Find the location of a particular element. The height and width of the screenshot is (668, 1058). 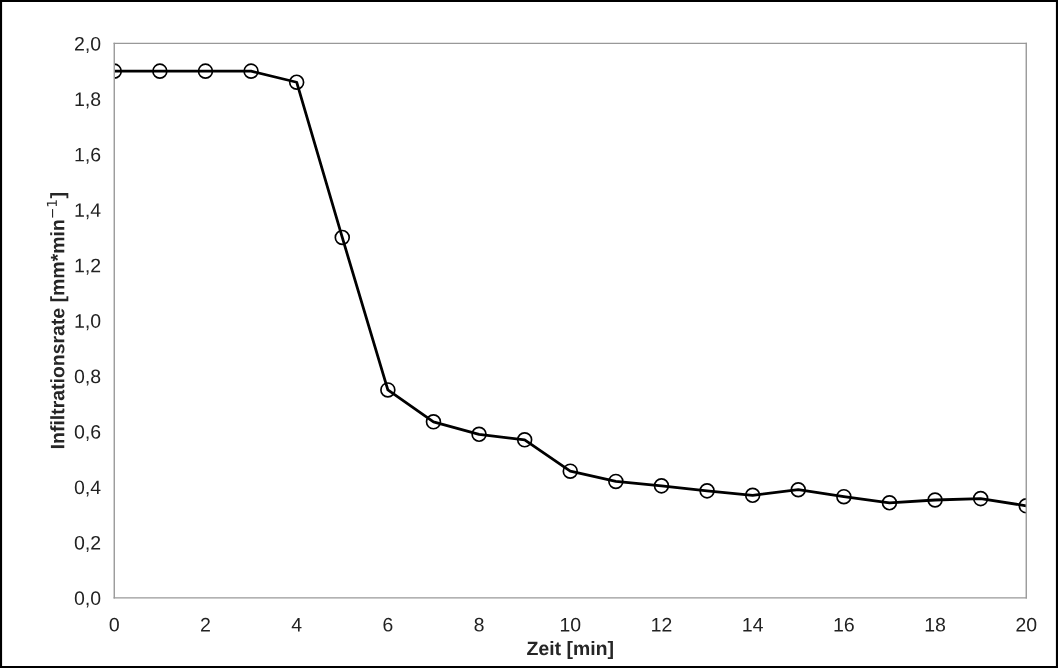

y-tick-label: 1,6 is located at coordinates (88, 155).